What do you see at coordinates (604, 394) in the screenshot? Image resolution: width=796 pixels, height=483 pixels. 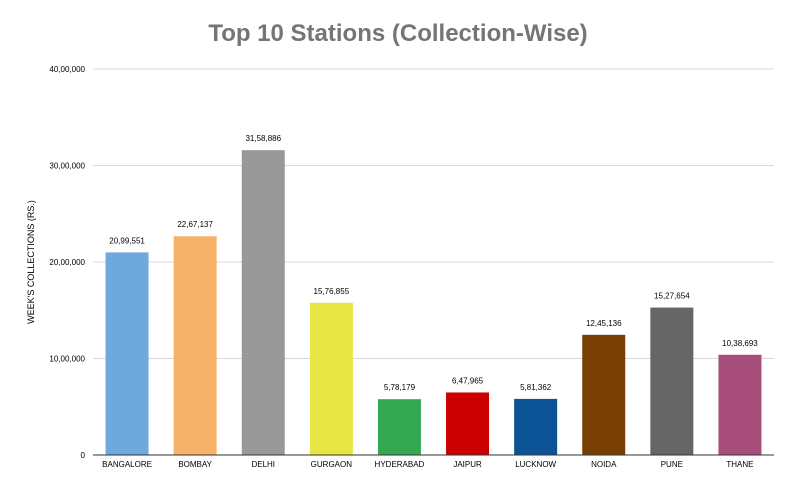 I see `bar-noida` at bounding box center [604, 394].